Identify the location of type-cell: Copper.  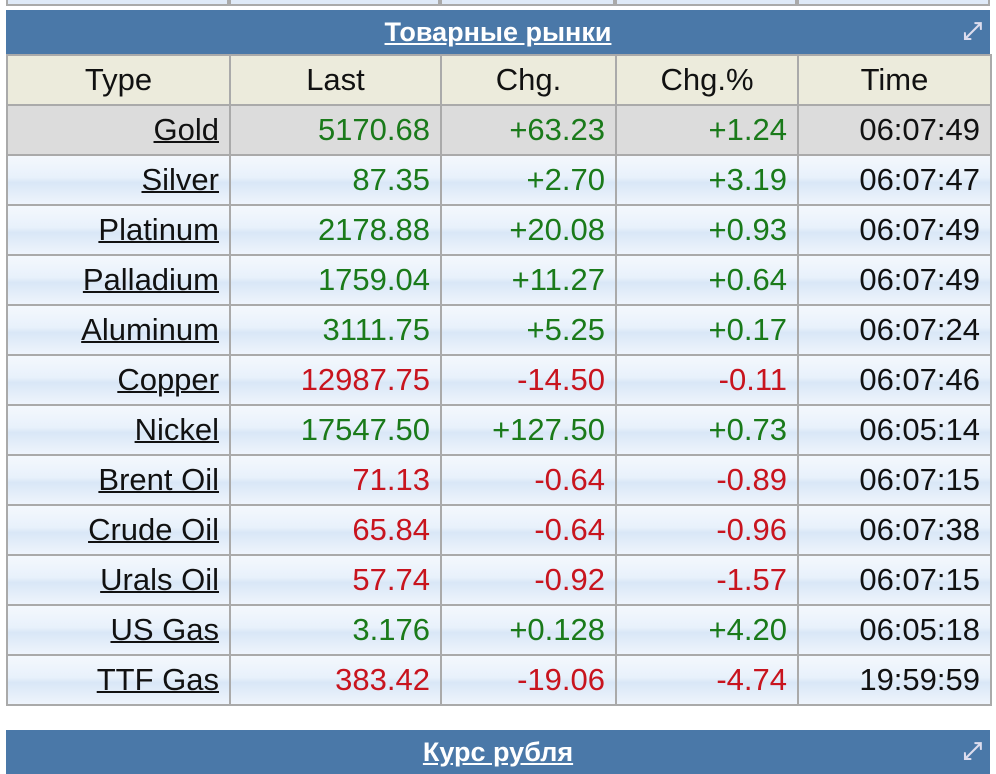
(118, 380).